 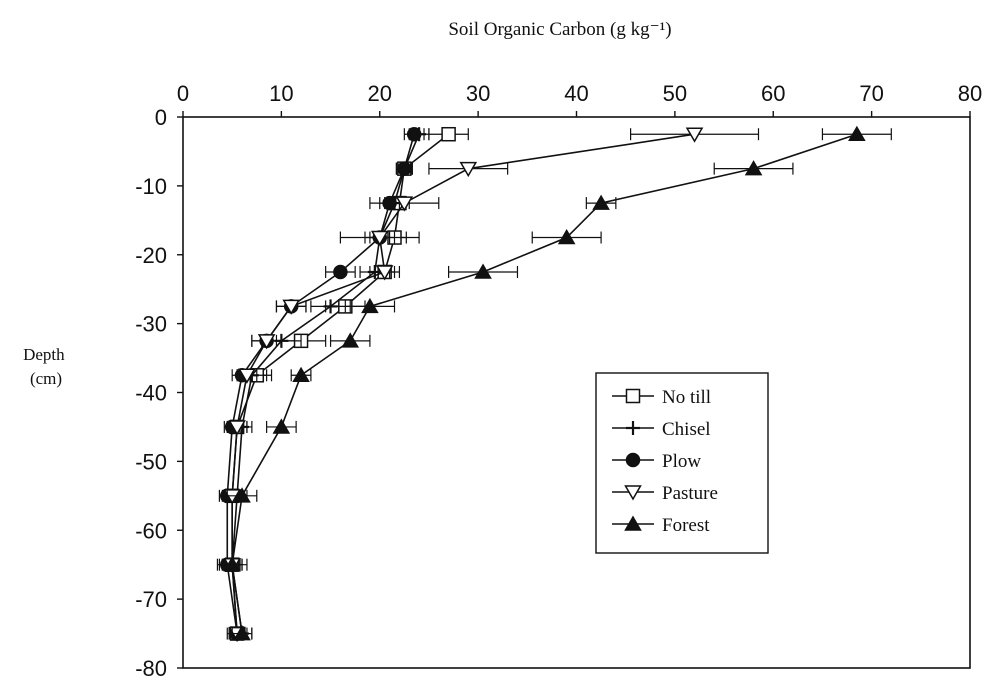 What do you see at coordinates (380, 93) in the screenshot?
I see `x-tick-label-20: 20` at bounding box center [380, 93].